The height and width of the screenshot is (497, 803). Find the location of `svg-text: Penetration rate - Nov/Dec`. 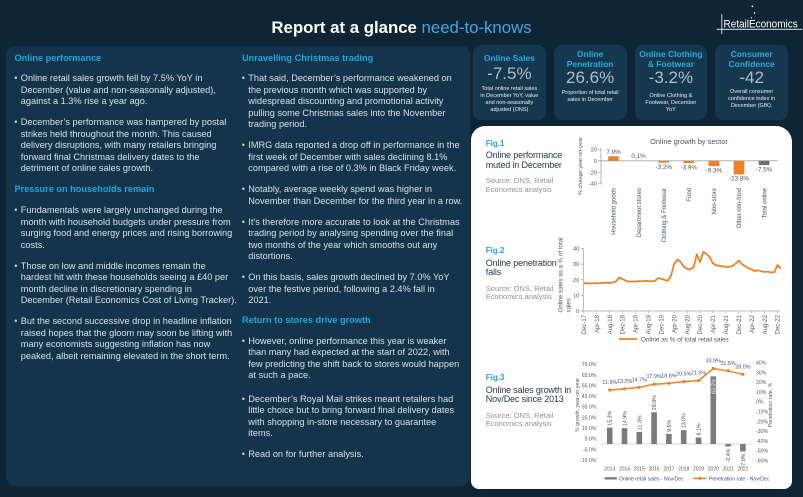

svg-text: Penetration rate - Nov/Dec is located at coordinates (739, 479).